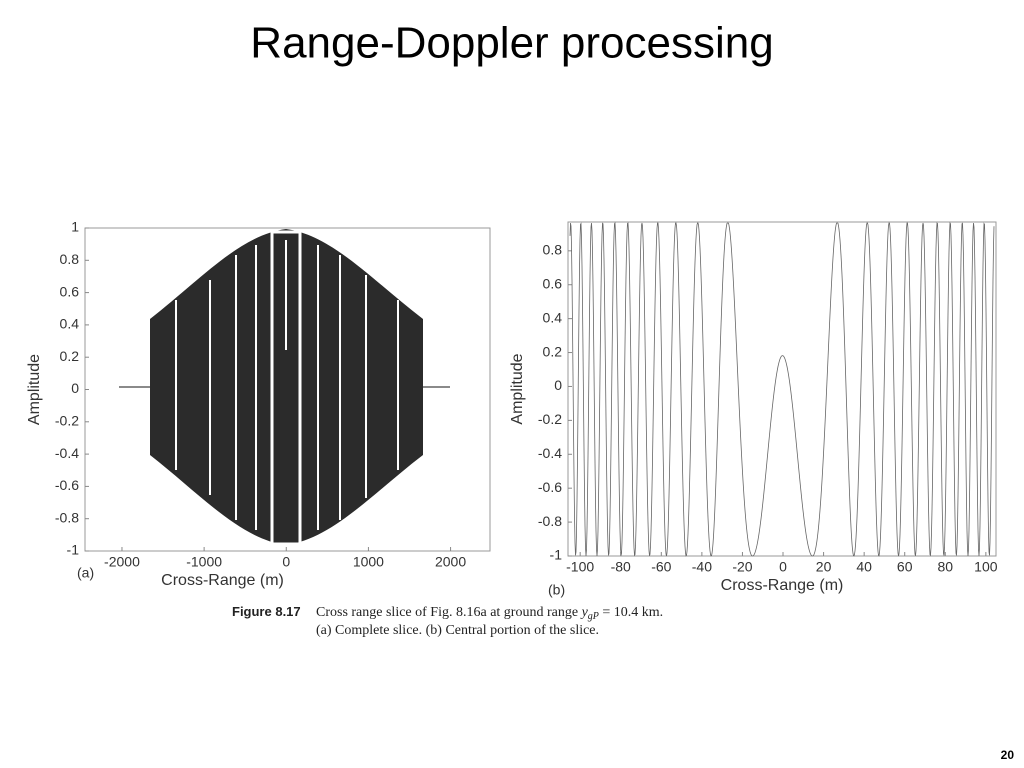 The width and height of the screenshot is (1024, 768). I want to click on x-tick-label: 100, so click(986, 567).